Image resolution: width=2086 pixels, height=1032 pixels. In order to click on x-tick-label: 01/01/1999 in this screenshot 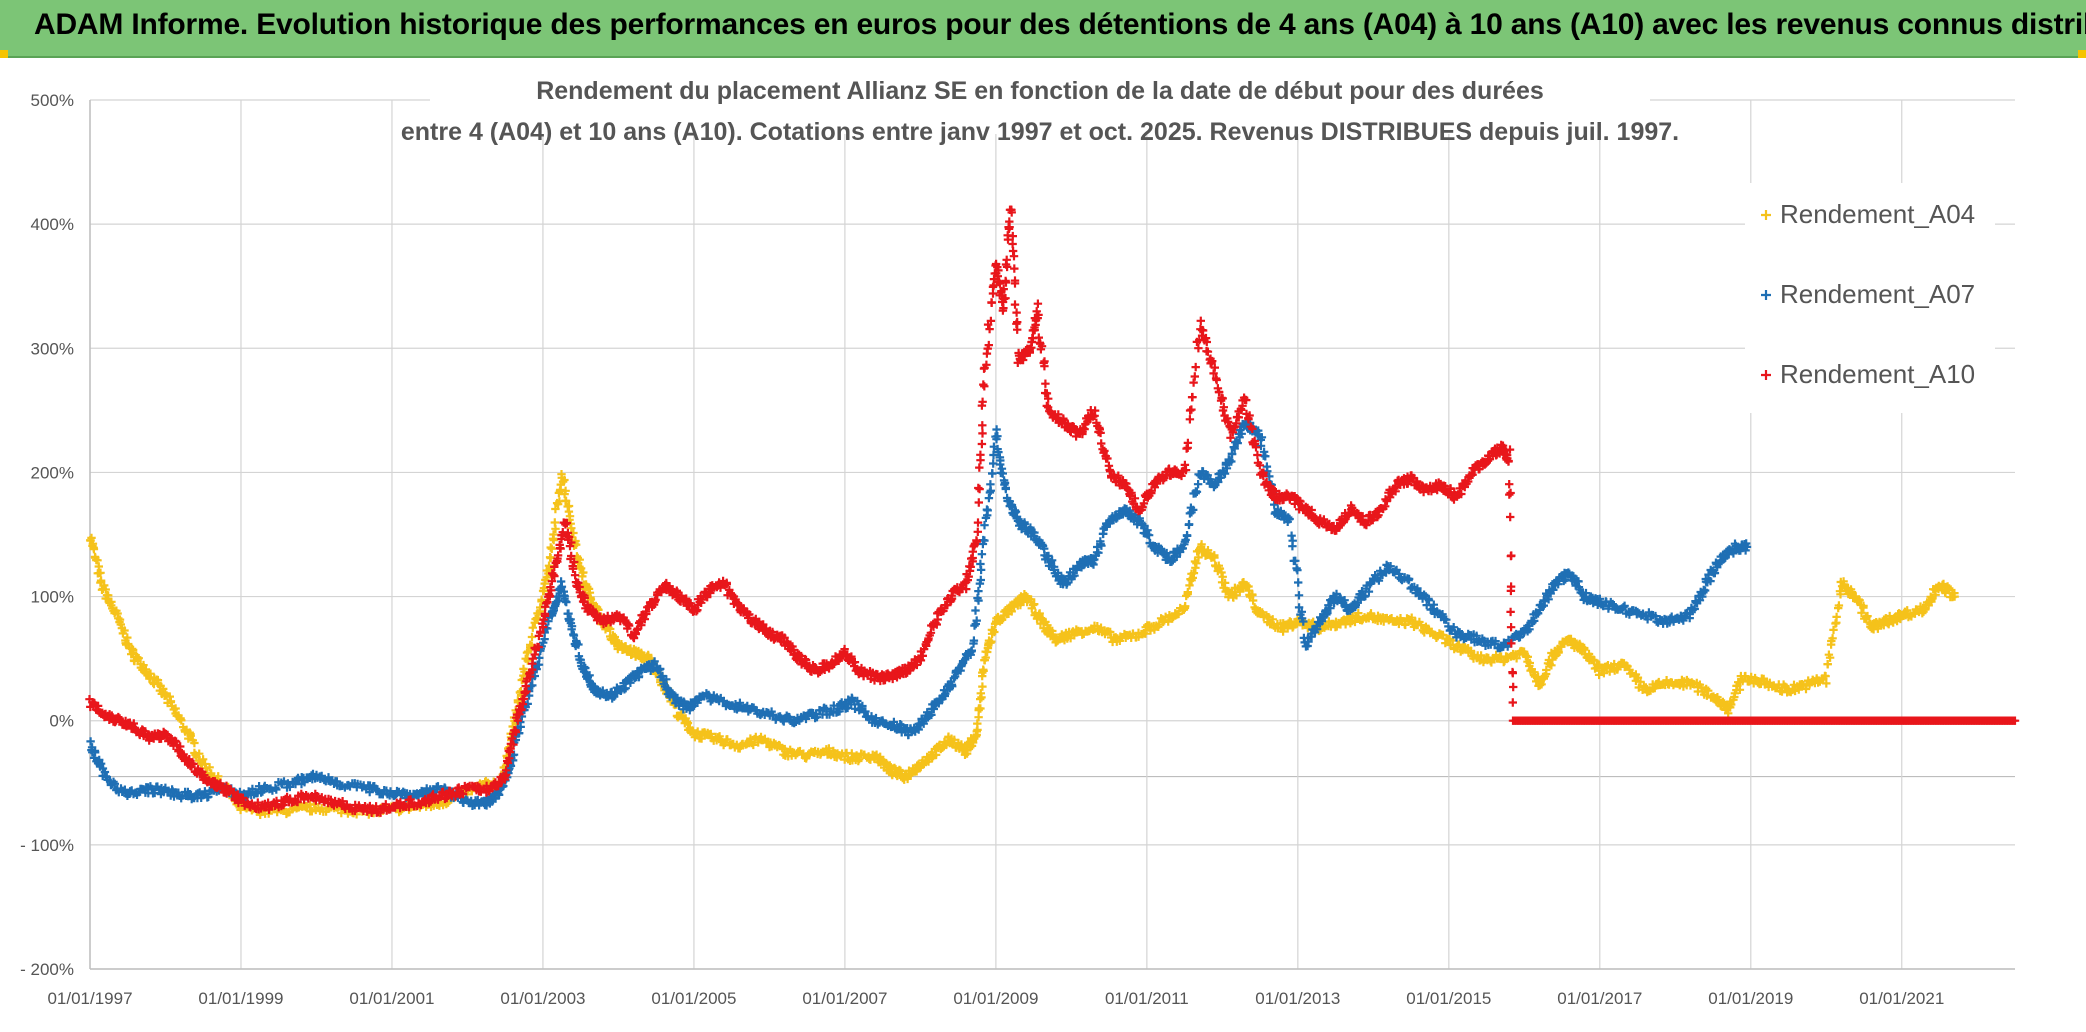, I will do `click(240, 998)`.